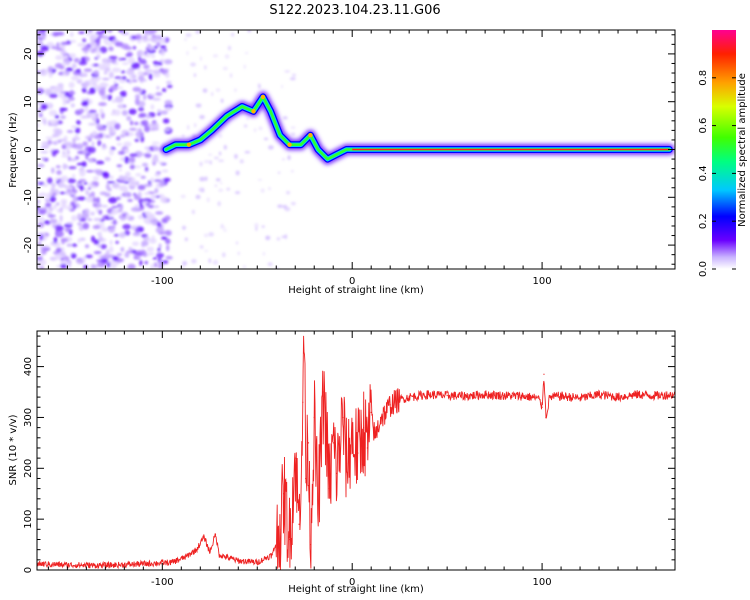  I want to click on x-tick-label: 100, so click(542, 582).